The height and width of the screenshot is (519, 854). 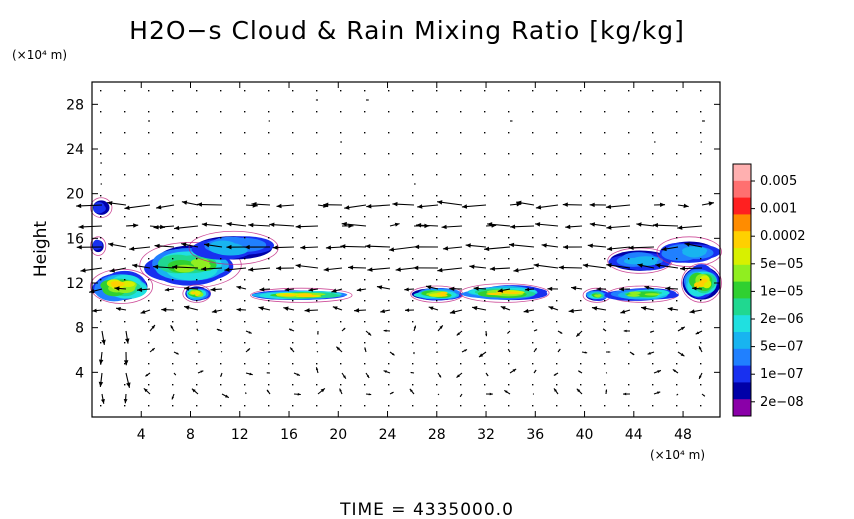 What do you see at coordinates (782, 402) in the screenshot?
I see `colorbar-label: 2e−08` at bounding box center [782, 402].